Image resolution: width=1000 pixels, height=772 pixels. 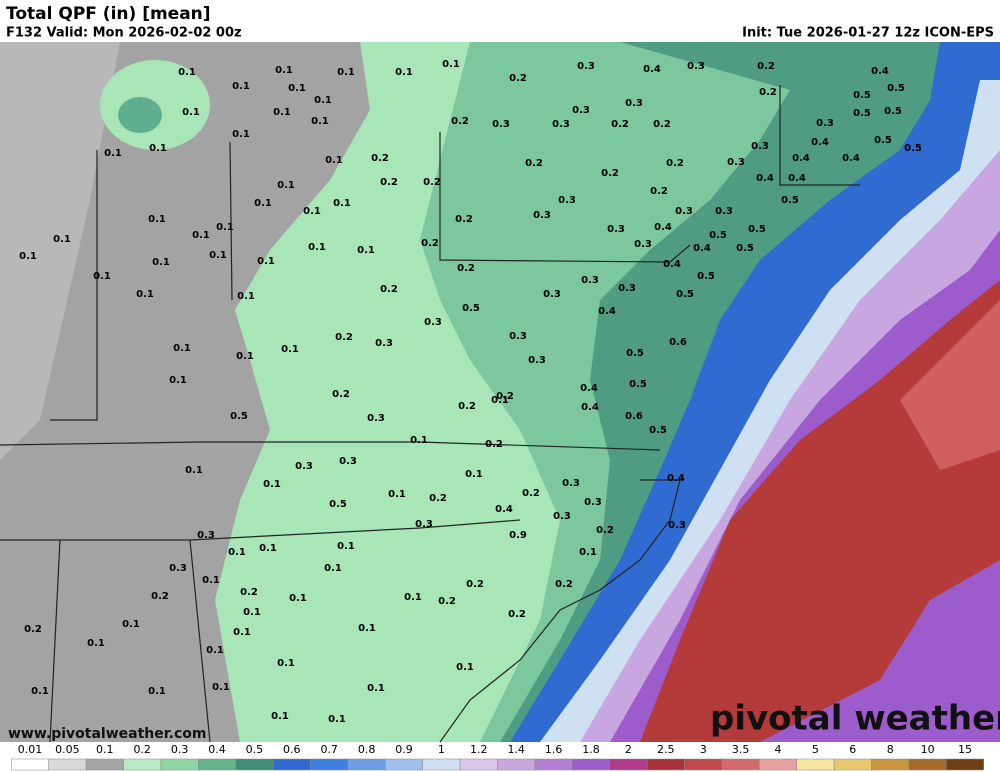 I want to click on colorbar-label: 2.5, so click(x=666, y=749).